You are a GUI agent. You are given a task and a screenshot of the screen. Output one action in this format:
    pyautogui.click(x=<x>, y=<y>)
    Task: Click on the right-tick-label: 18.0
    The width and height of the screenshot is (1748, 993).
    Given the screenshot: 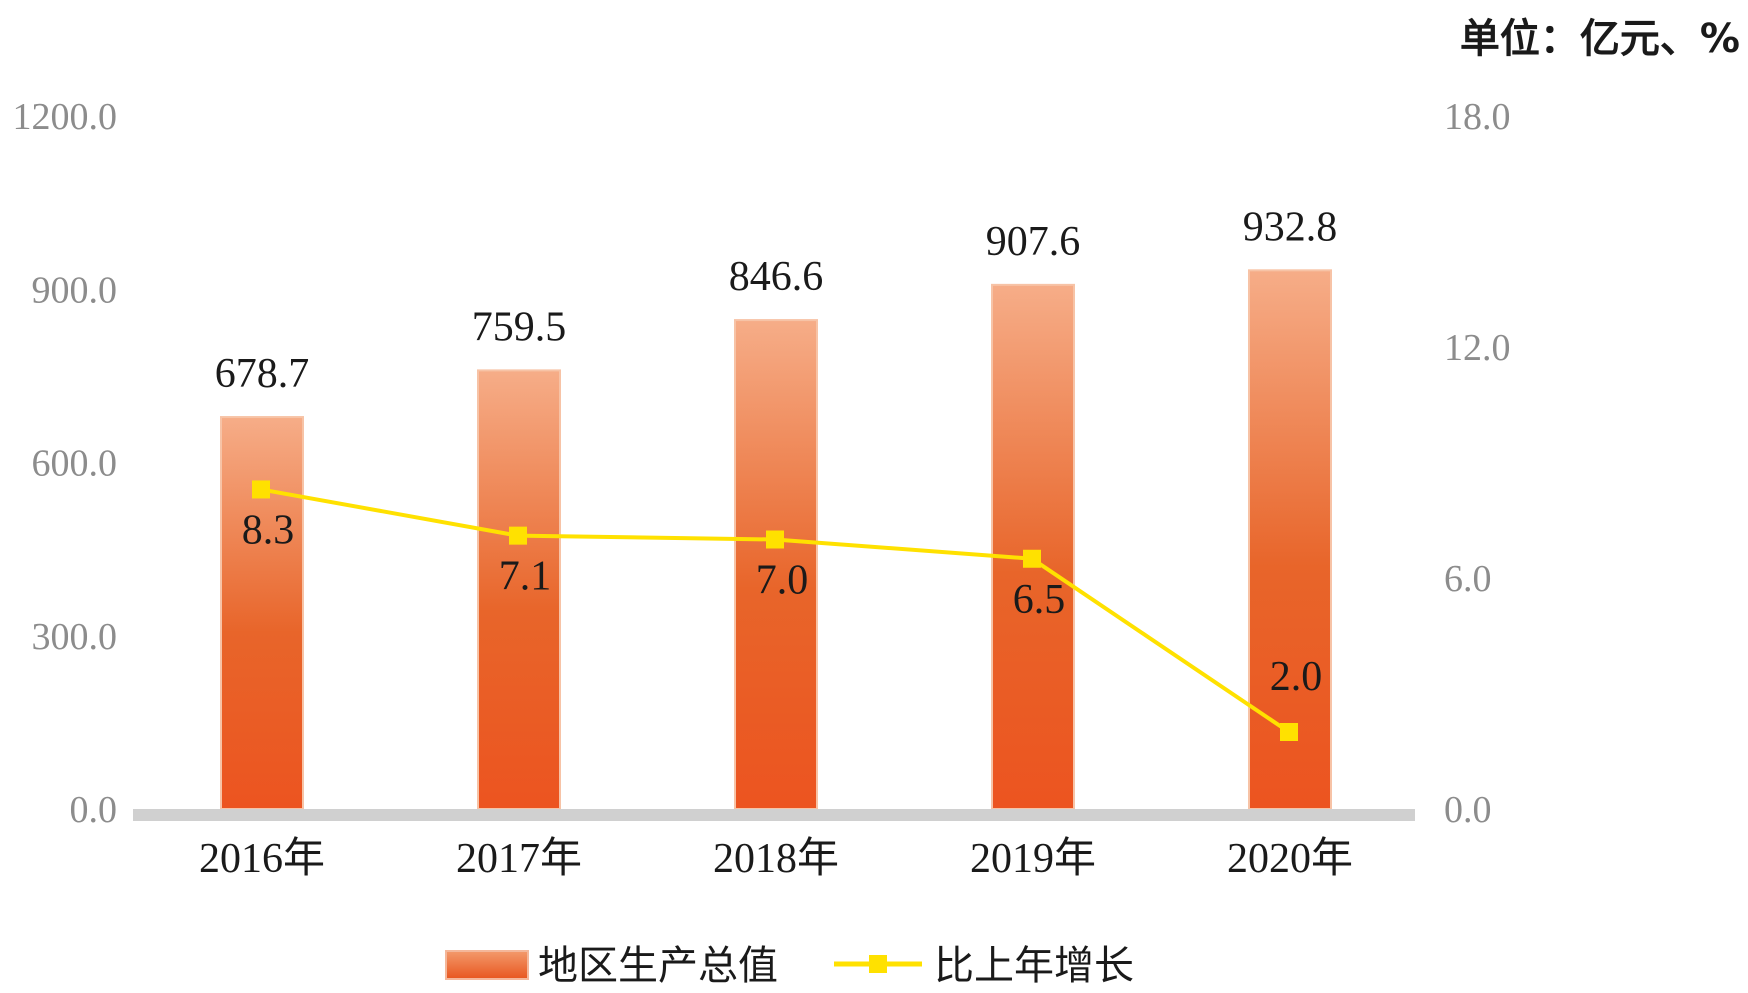 What is the action you would take?
    pyautogui.click(x=1477, y=117)
    